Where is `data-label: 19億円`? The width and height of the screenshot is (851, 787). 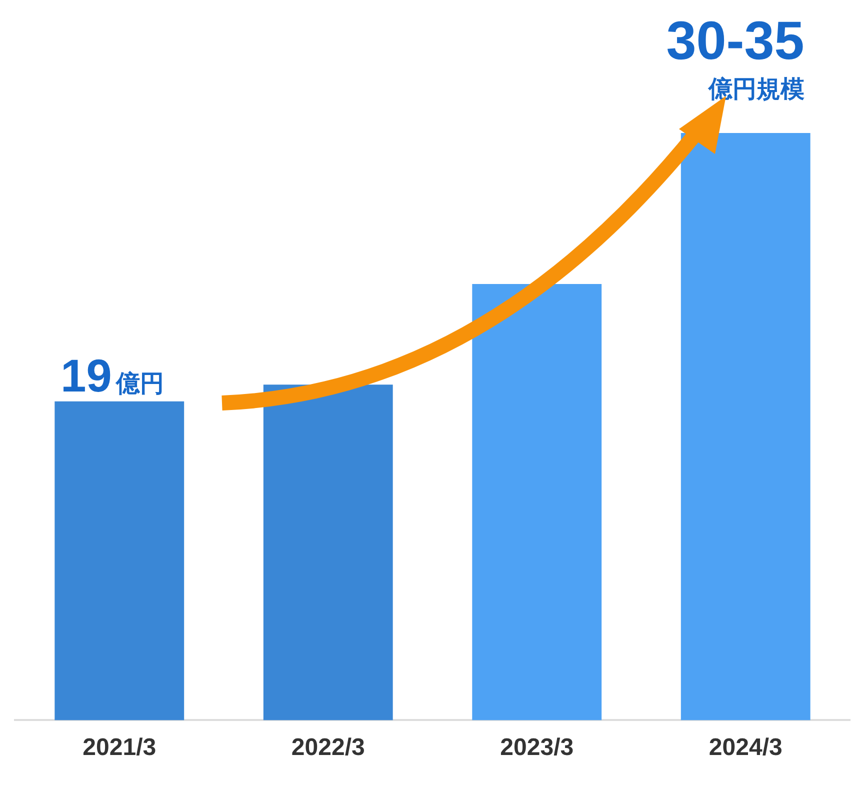 data-label: 19億円 is located at coordinates (112, 375).